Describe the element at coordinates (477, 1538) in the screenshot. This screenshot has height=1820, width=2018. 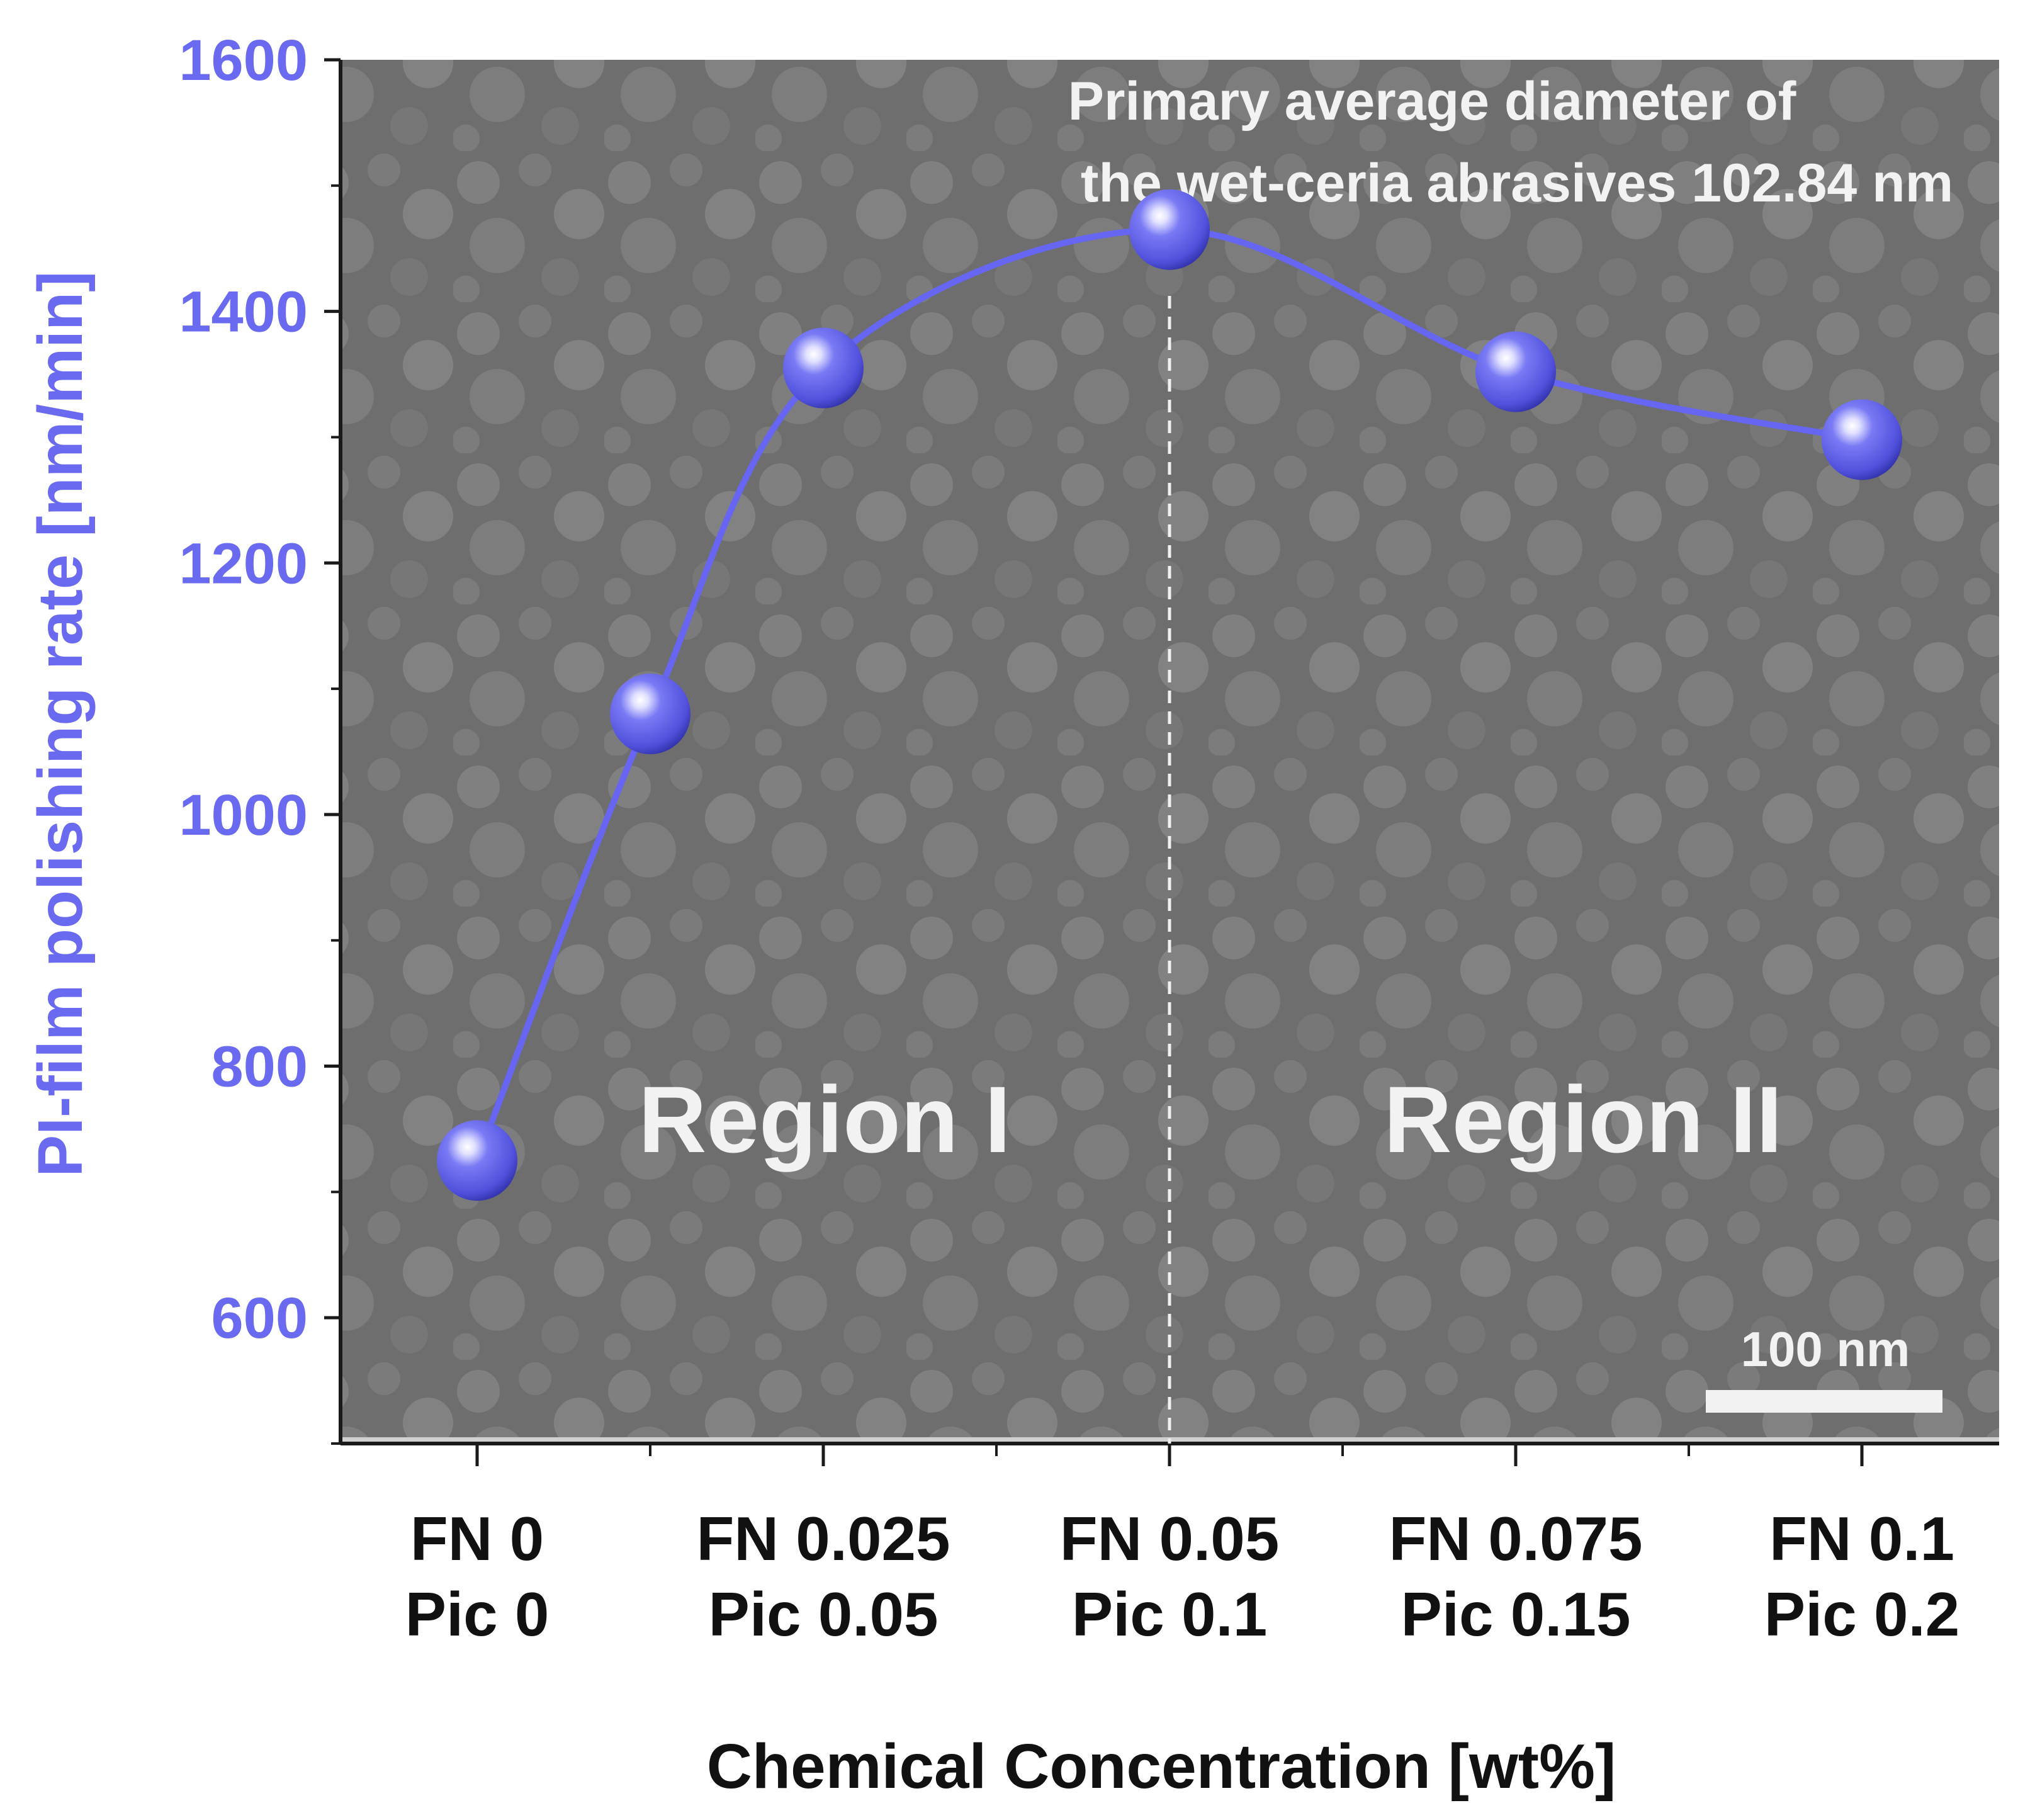
I see `x-tick-label: FN 0` at that location.